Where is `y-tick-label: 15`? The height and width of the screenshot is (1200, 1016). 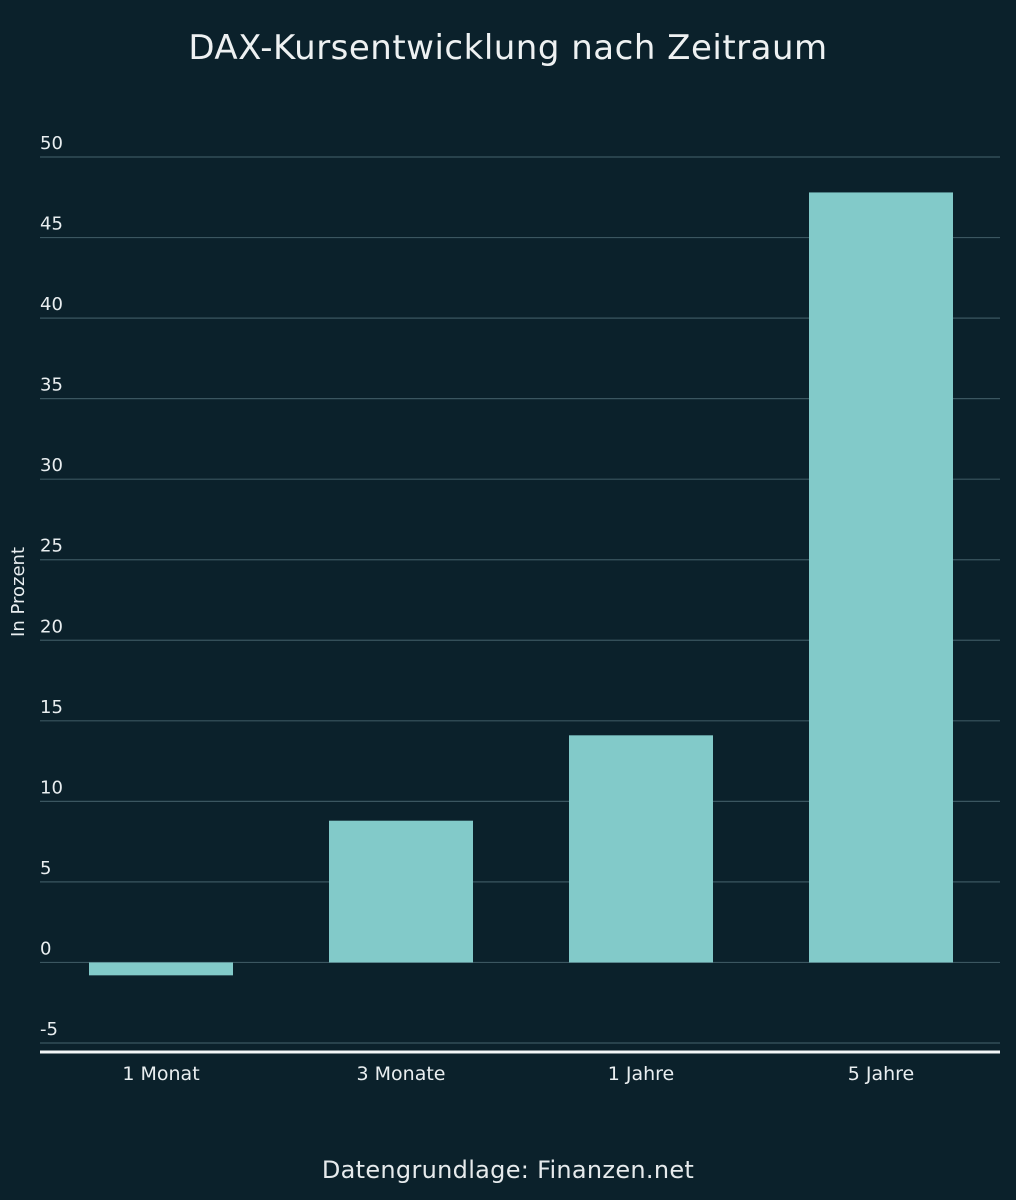 y-tick-label: 15 is located at coordinates (51, 707).